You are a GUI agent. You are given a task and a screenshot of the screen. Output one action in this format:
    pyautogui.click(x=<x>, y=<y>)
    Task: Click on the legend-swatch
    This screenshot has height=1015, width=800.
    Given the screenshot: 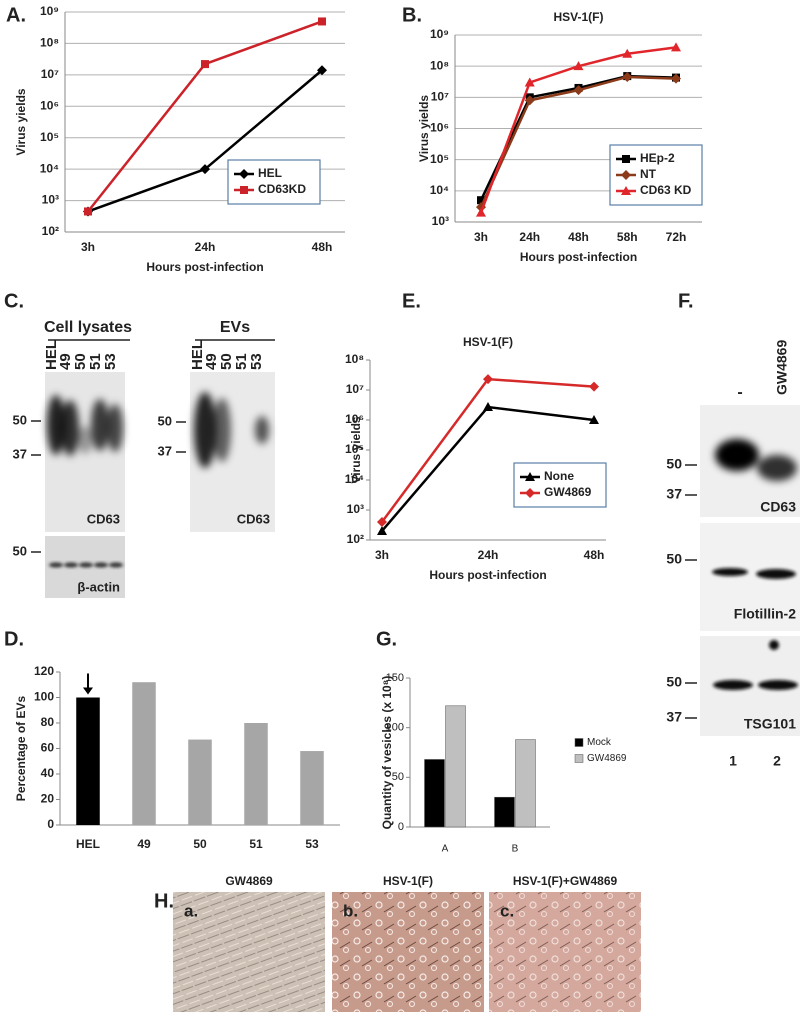 What is the action you would take?
    pyautogui.click(x=579, y=758)
    